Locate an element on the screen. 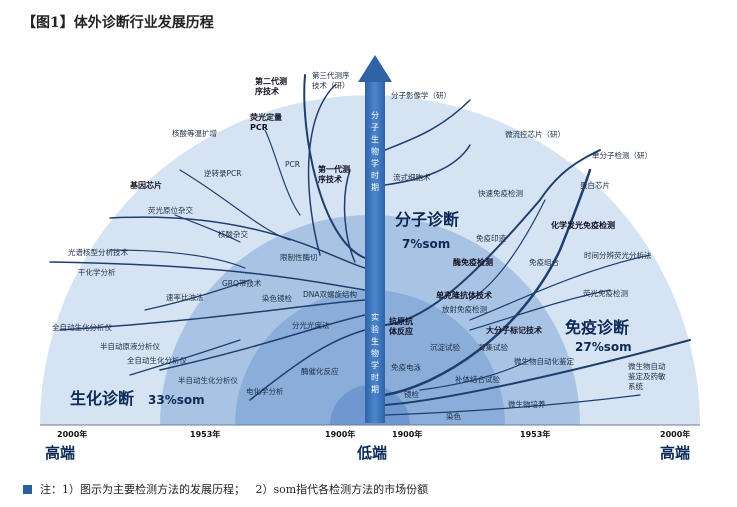  branch-label: 微生物培养 is located at coordinates (527, 404).